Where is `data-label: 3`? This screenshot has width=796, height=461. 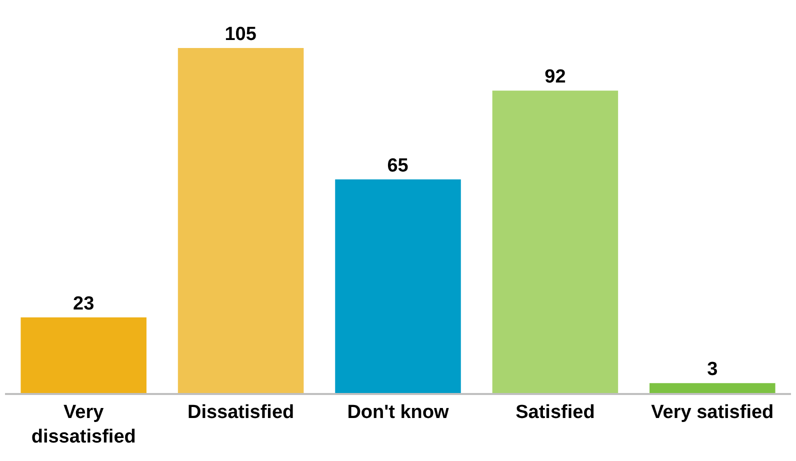
data-label: 3 is located at coordinates (712, 369).